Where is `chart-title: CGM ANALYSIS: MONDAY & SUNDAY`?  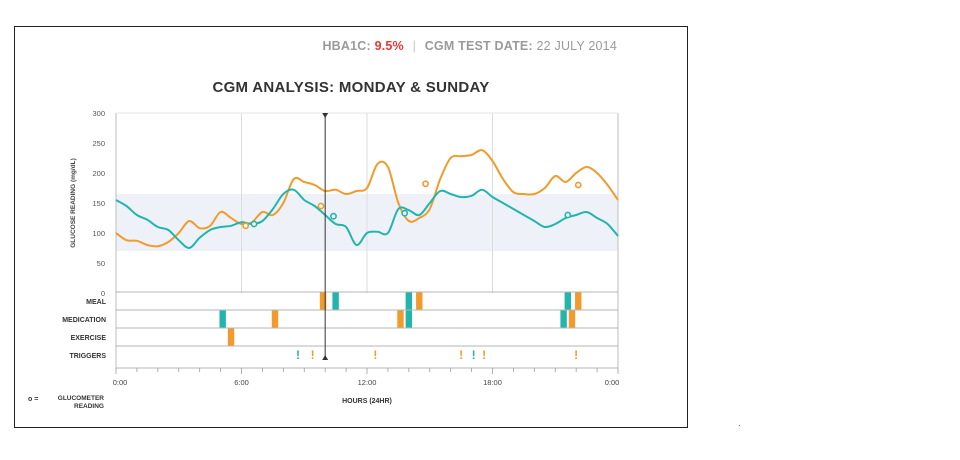
chart-title: CGM ANALYSIS: MONDAY & SUNDAY is located at coordinates (351, 87).